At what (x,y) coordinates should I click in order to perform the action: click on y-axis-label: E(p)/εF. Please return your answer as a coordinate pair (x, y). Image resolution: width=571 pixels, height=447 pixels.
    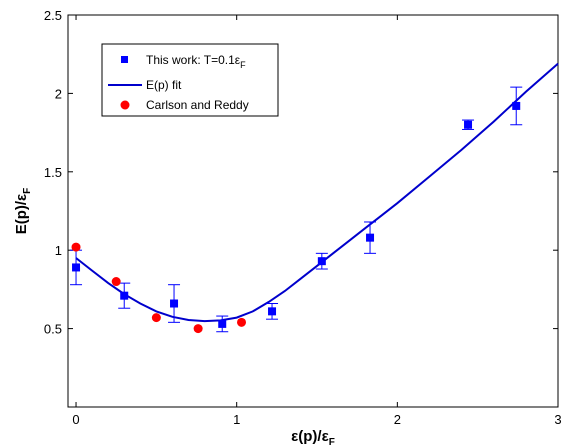
    Looking at the image, I should click on (23, 211).